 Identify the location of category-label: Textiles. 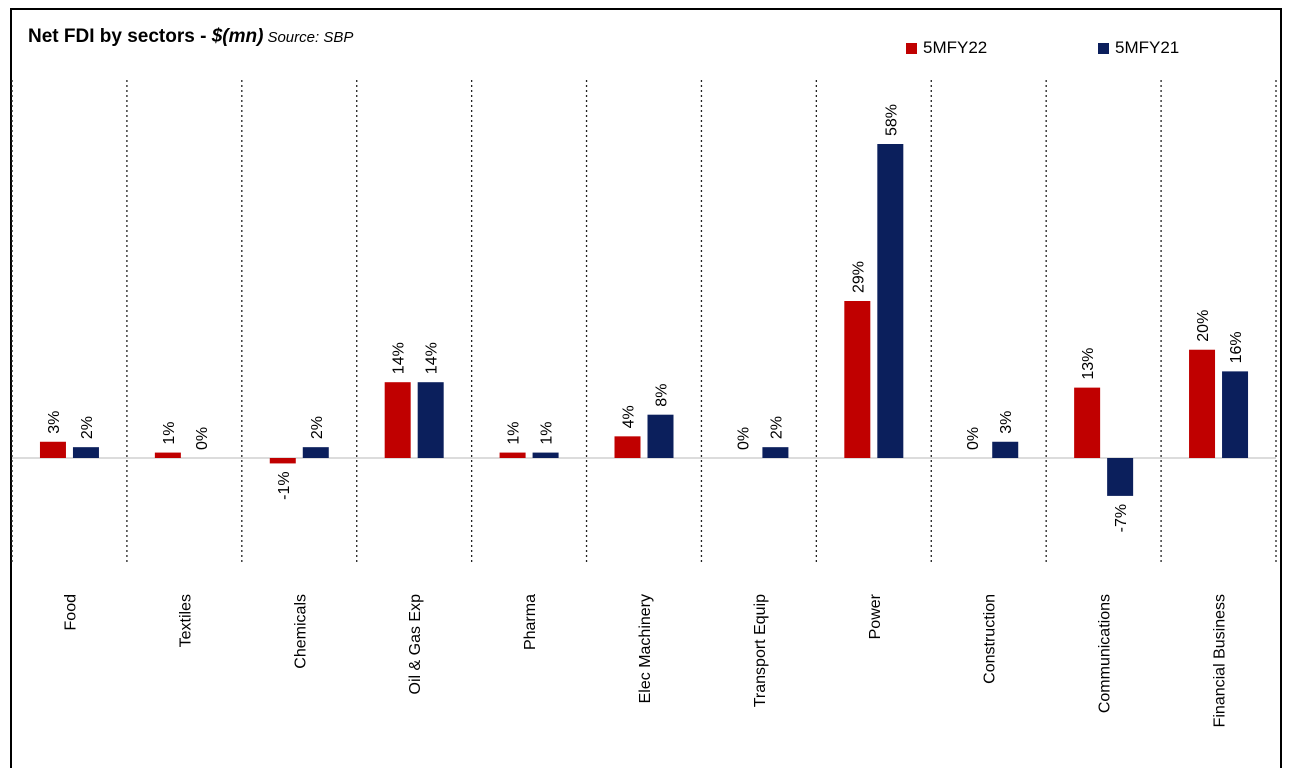
(185, 620).